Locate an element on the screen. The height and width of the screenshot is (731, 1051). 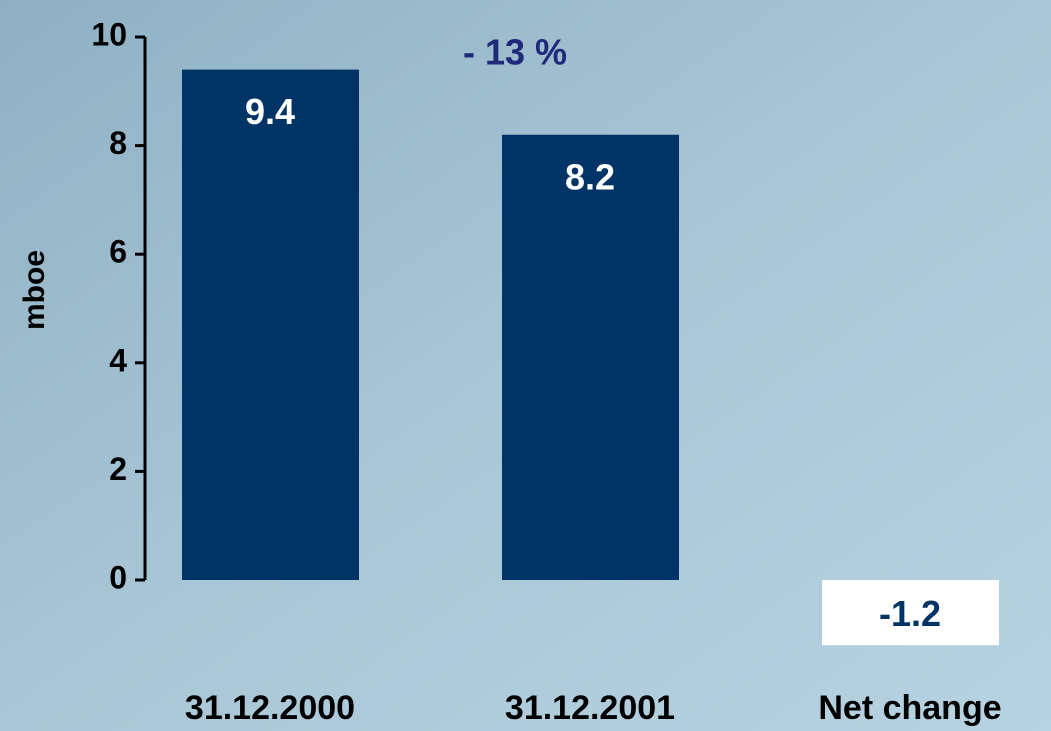
x-tick-label: 31.12.2000 is located at coordinates (270, 708).